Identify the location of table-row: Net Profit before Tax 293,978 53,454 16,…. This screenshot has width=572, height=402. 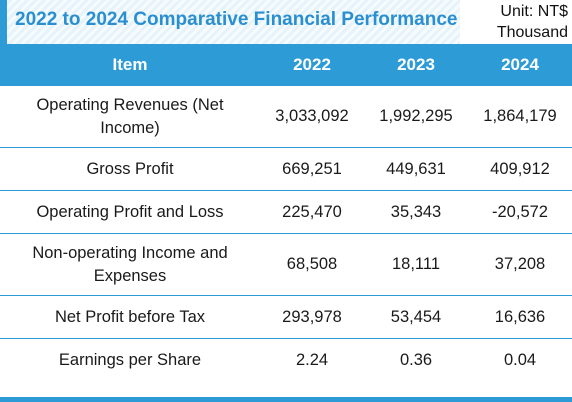
(286, 317).